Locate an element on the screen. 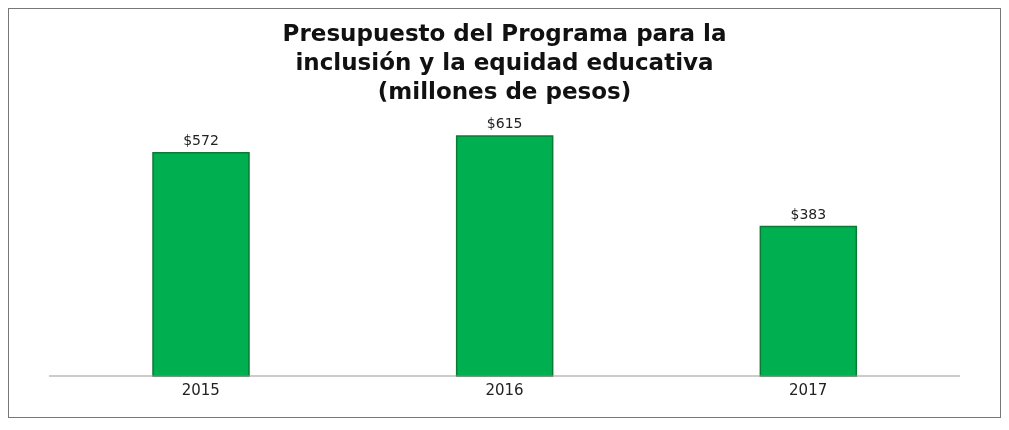 The width and height of the screenshot is (1009, 430). x-tick-label: 2016 is located at coordinates (504, 389).